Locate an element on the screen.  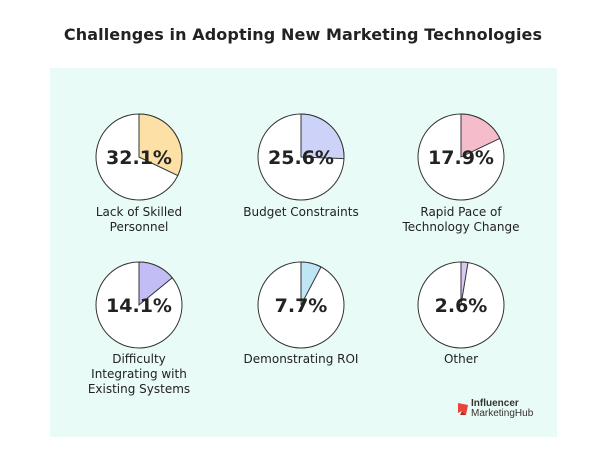
pie-chart-2: 25.6% Budget Constraints is located at coordinates (301, 166).